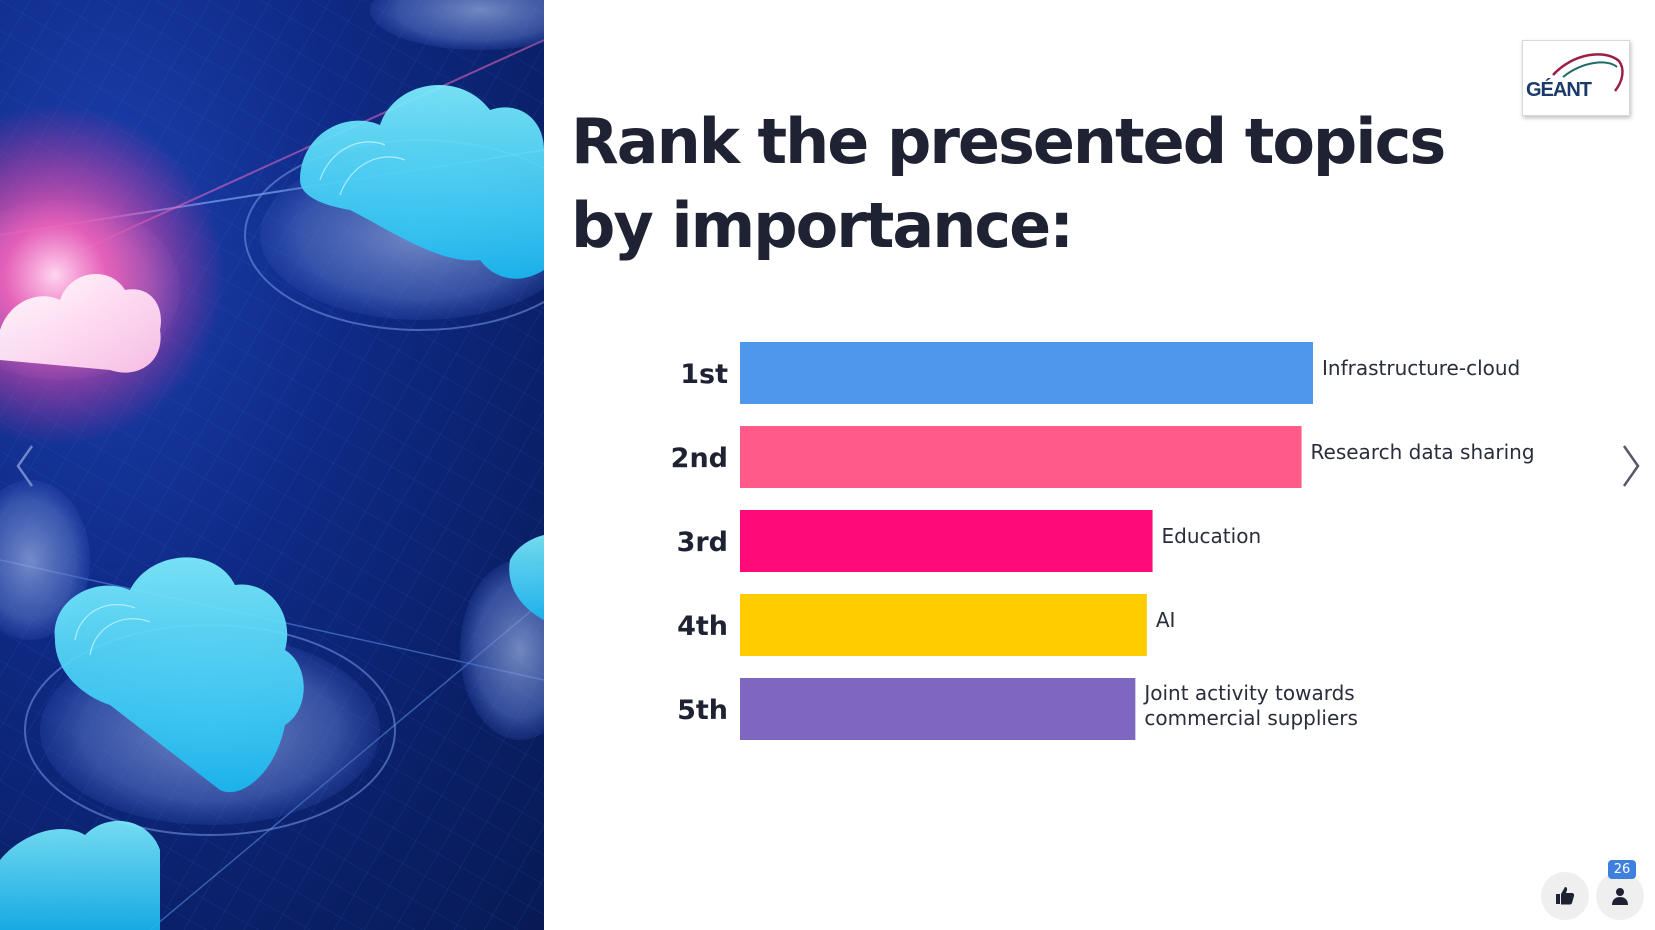 This screenshot has height=930, width=1655. I want to click on rank-label-1: 1st, so click(704, 374).